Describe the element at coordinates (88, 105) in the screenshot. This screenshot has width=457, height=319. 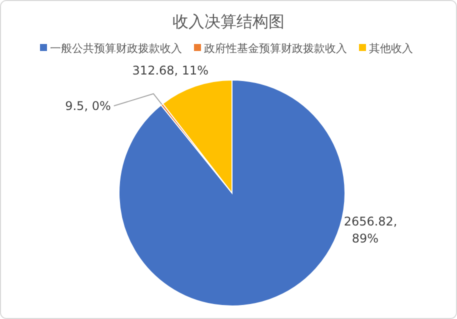
I see `data-label: 9.5, 0%` at that location.